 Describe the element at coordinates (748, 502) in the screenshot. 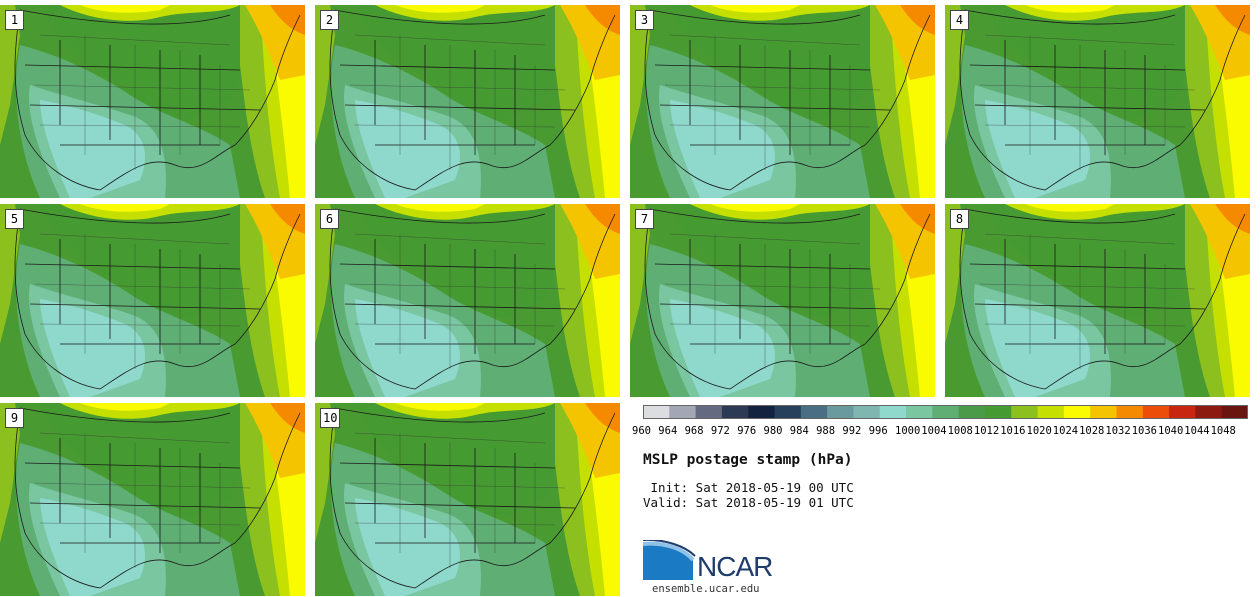

I see `valid-time: Valid: Sat 2018-05-19 01 UTC` at that location.